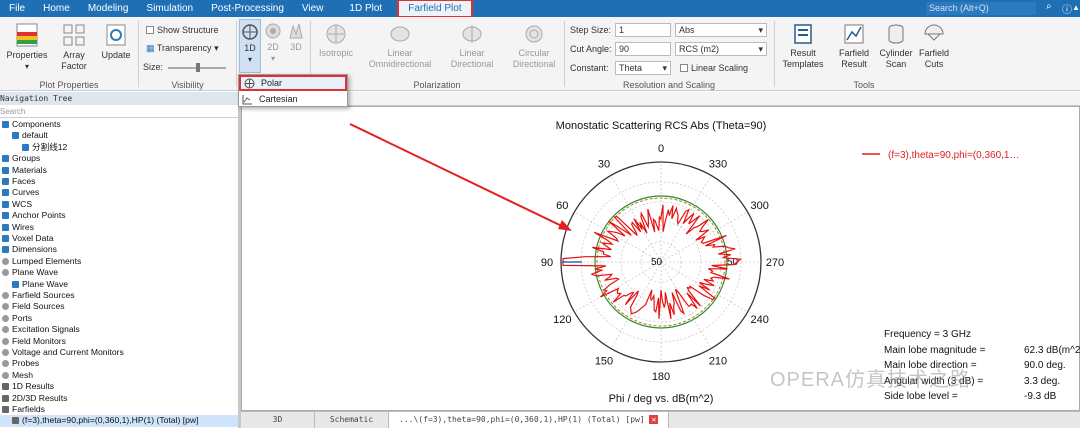 This screenshot has width=1080, height=428. I want to click on abs-select: Abs ▾, so click(721, 30).